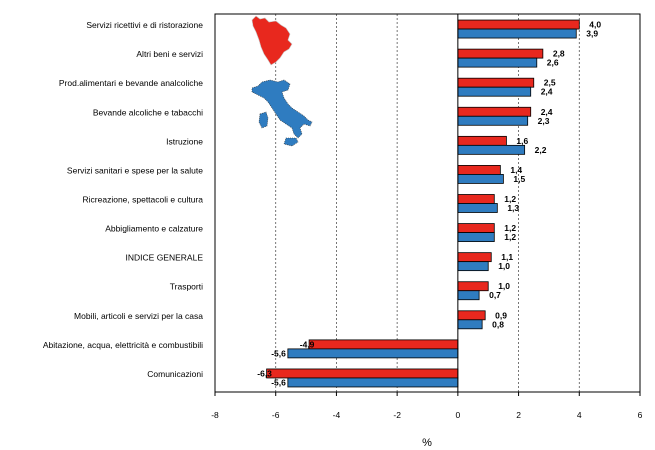 Image resolution: width=655 pixels, height=450 pixels. Describe the element at coordinates (498, 324) in the screenshot. I see `data-label: 0,8` at that location.